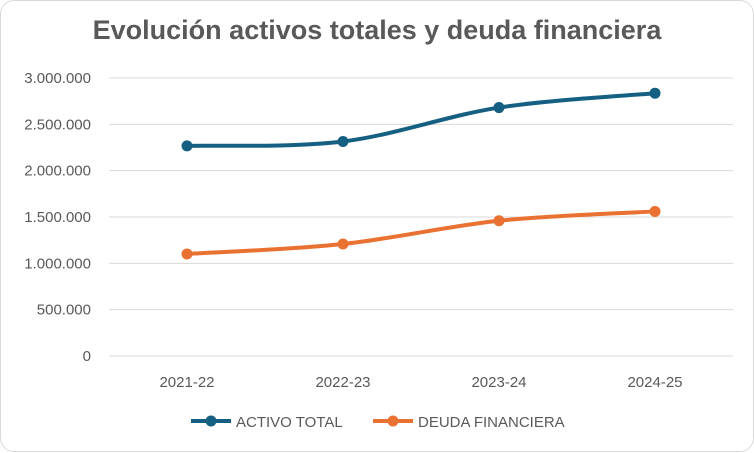 The width and height of the screenshot is (754, 453). I want to click on y-tick-label: 500.000, so click(64, 310).